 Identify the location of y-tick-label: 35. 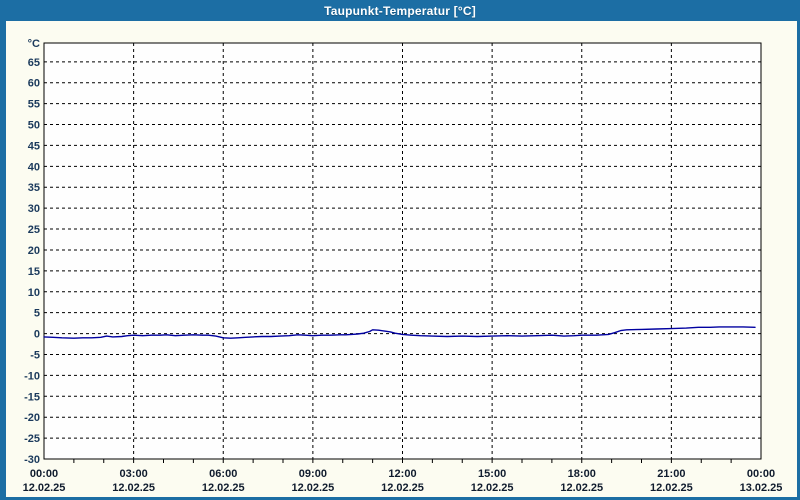
(34, 188).